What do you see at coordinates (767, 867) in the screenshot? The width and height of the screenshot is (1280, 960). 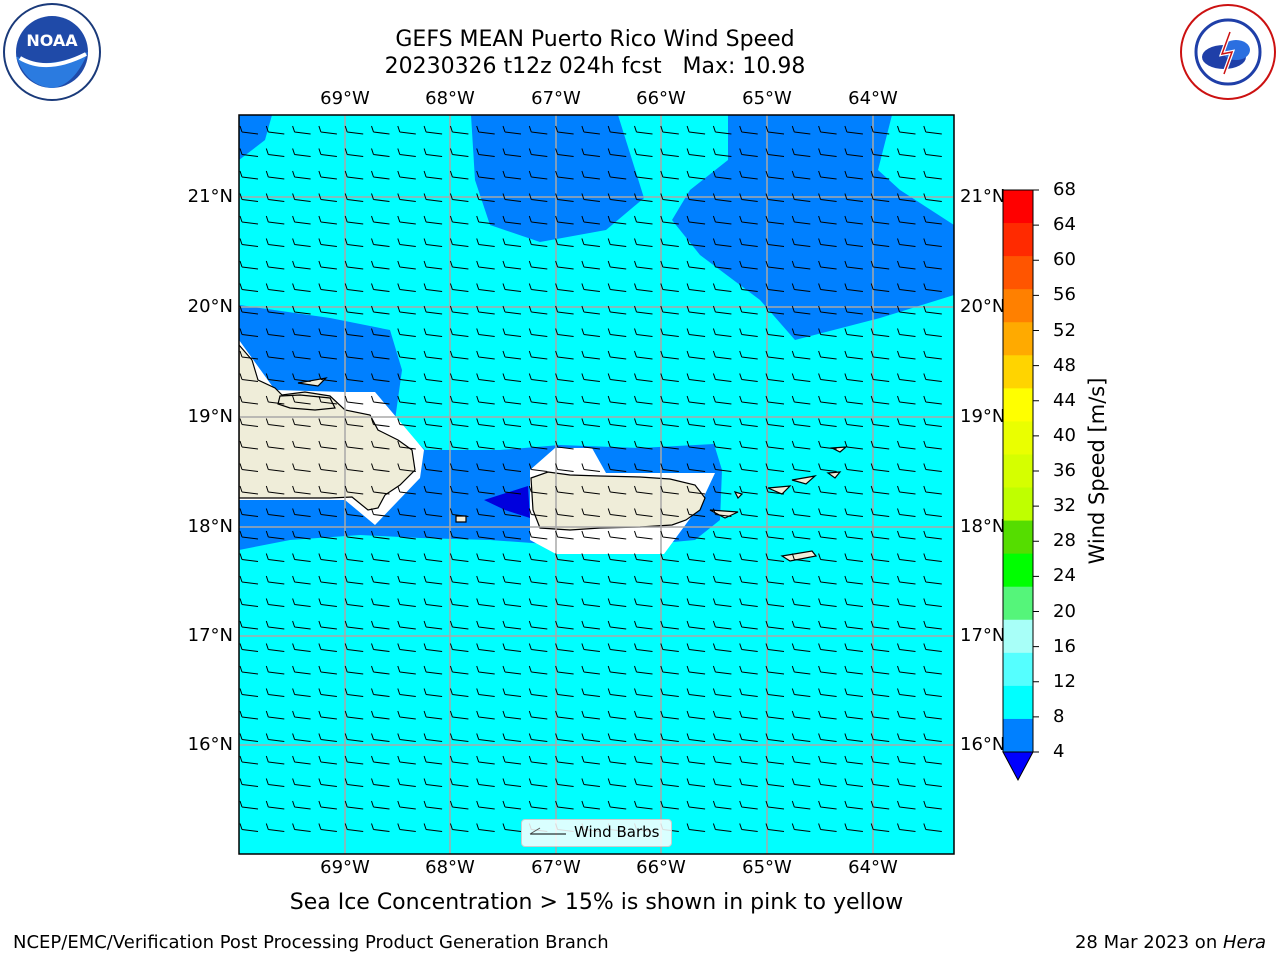 I see `lon-tick-label-bottom: 65°W` at bounding box center [767, 867].